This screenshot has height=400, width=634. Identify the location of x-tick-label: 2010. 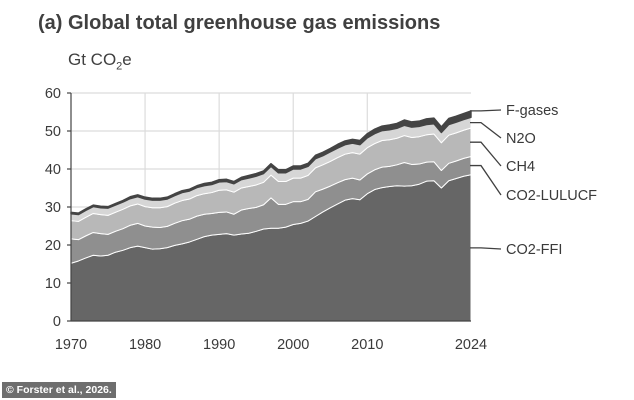
(367, 345).